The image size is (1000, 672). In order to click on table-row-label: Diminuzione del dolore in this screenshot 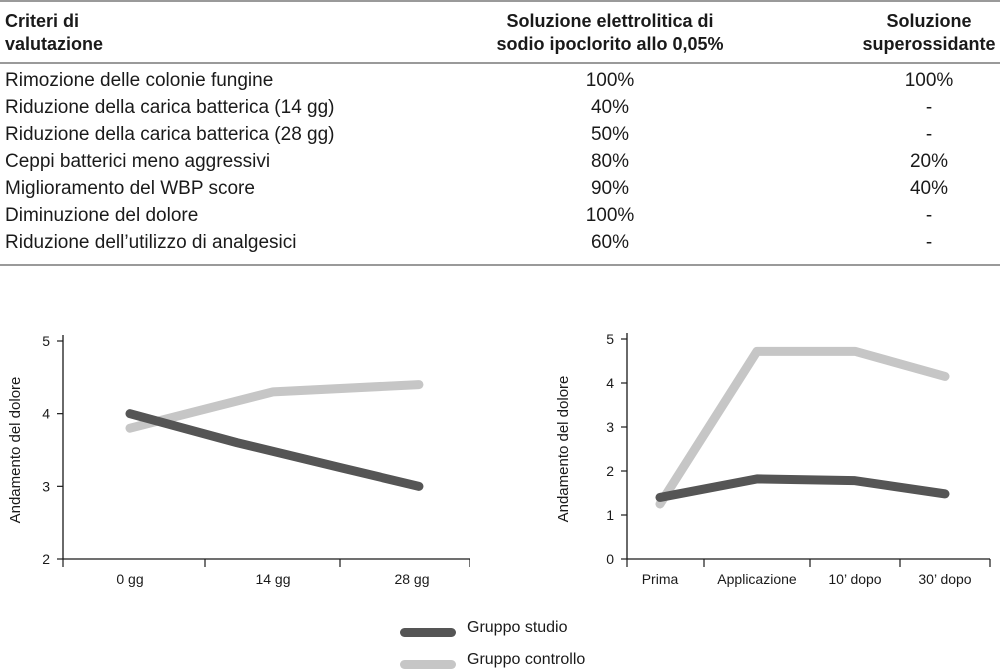, I will do `click(102, 215)`.